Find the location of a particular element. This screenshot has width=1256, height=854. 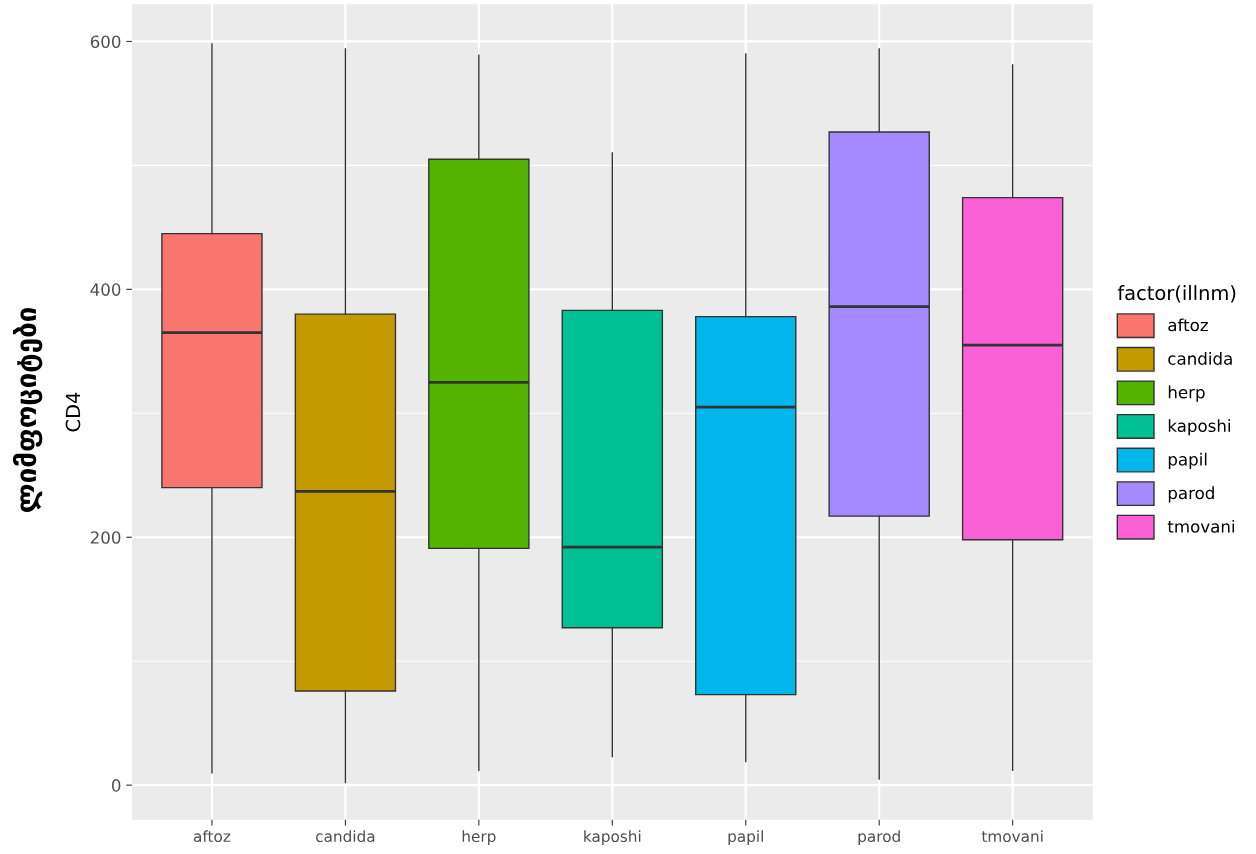

y-tick-label: 0 is located at coordinates (116, 785).